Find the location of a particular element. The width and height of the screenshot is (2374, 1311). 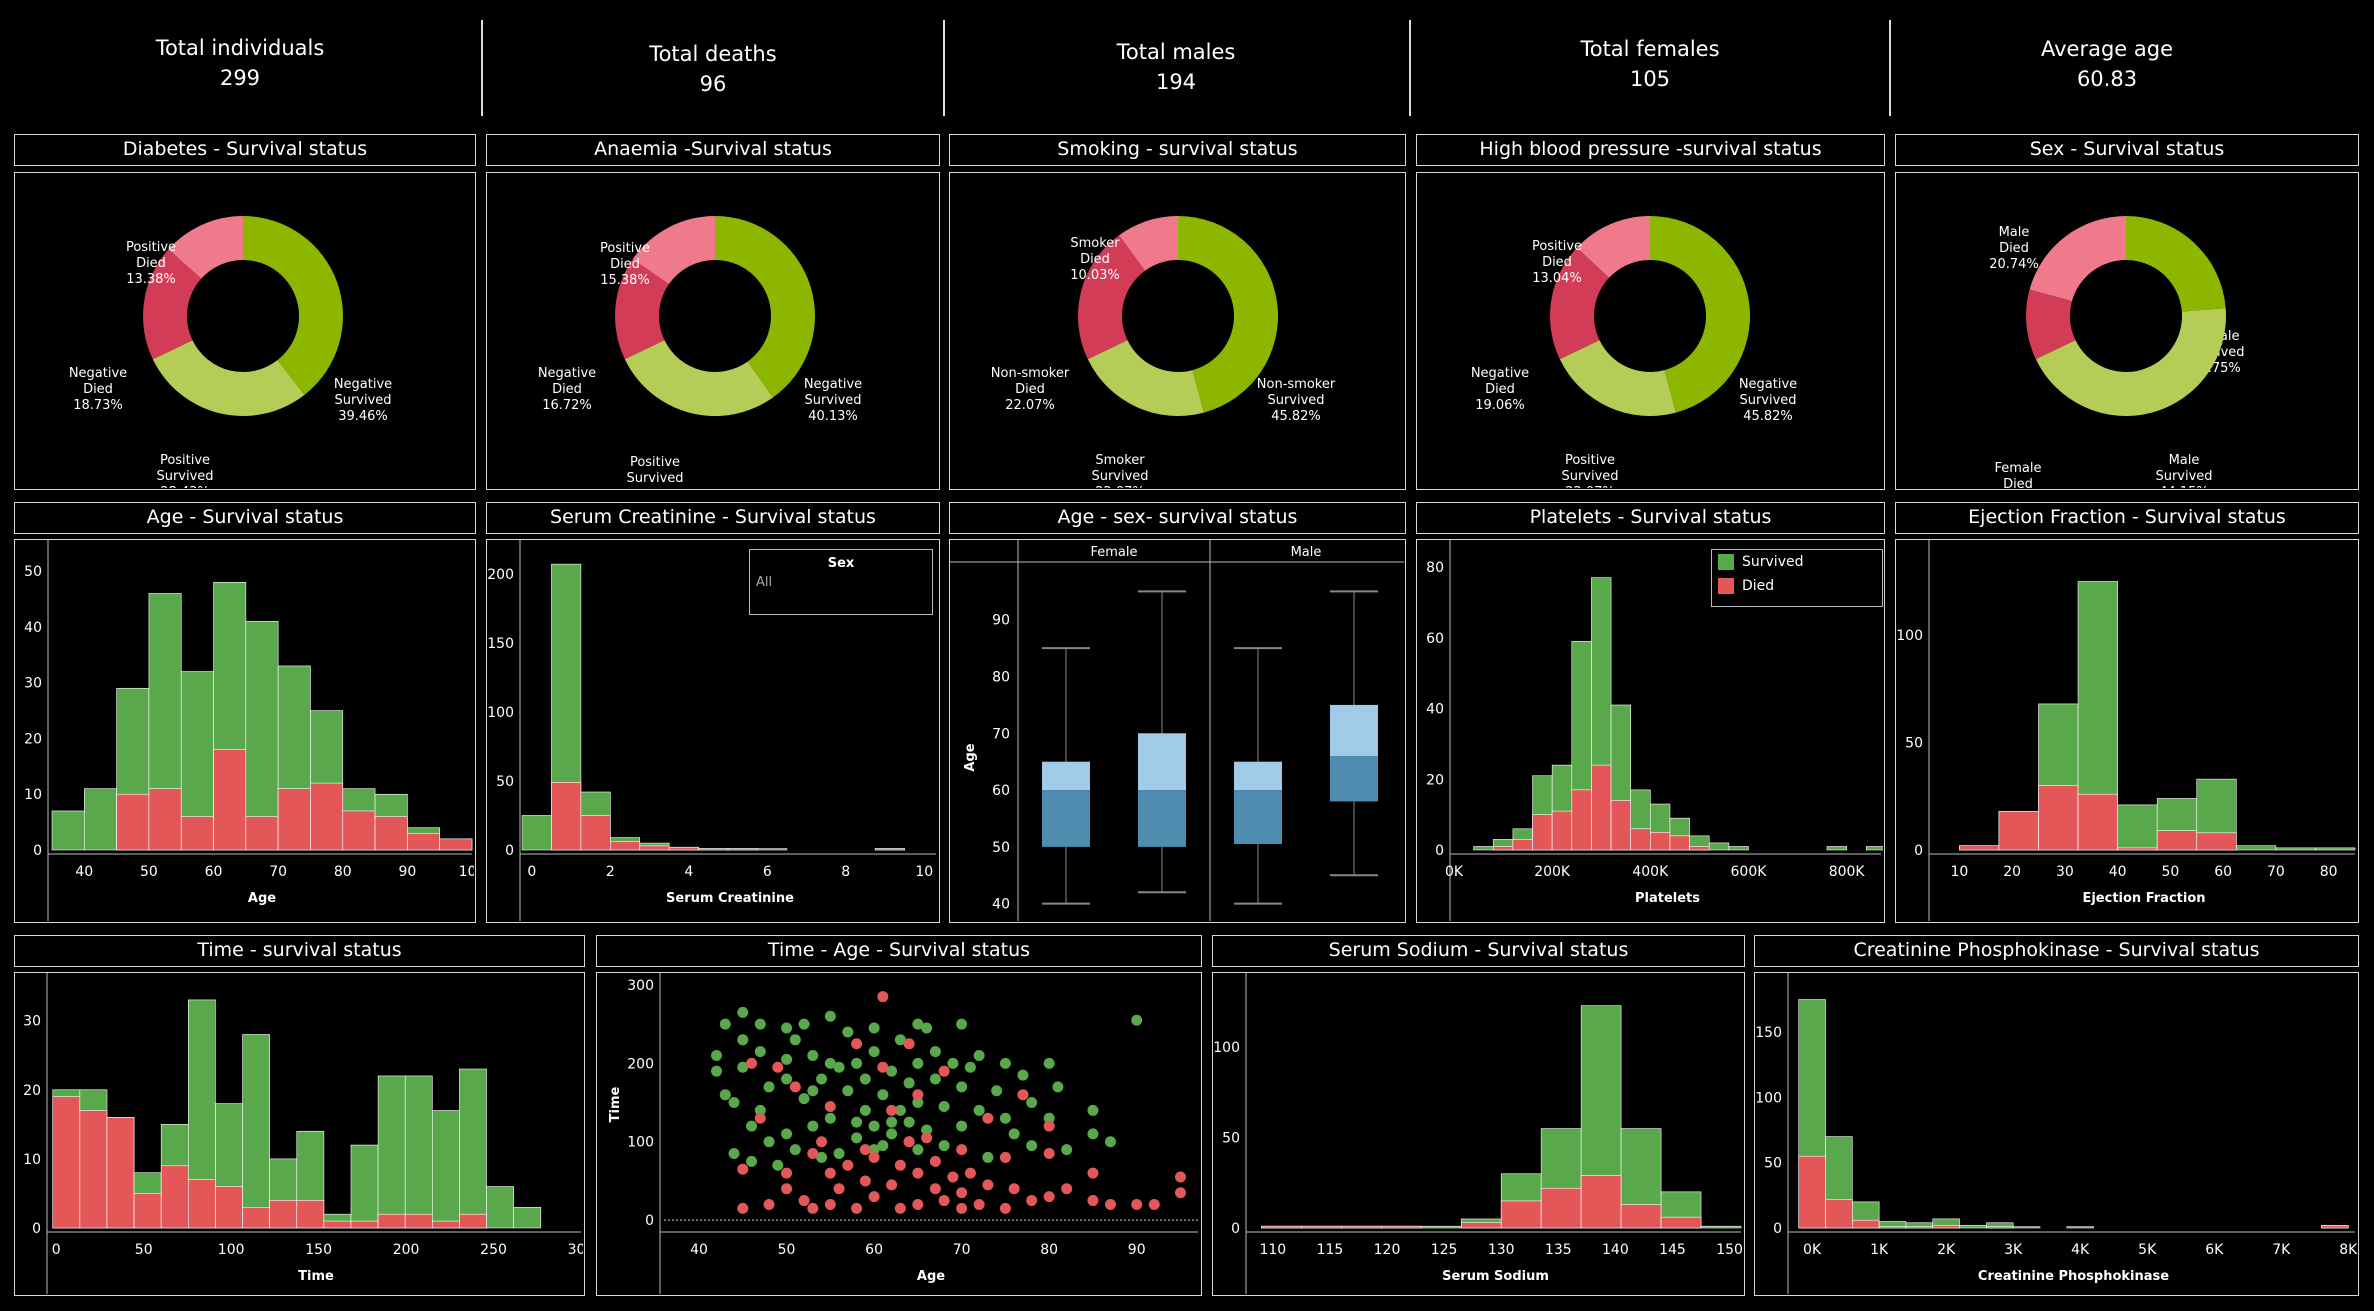

x-axis-title: Serum Creatinine is located at coordinates (730, 898).